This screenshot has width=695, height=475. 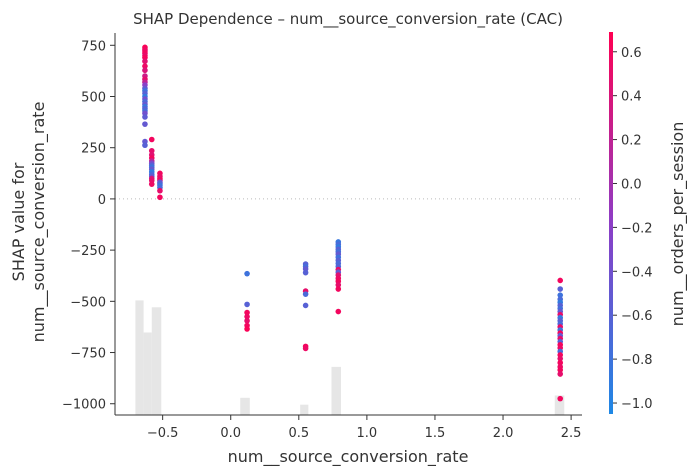 What do you see at coordinates (93, 46) in the screenshot?
I see `y-tick-label-0: 750` at bounding box center [93, 46].